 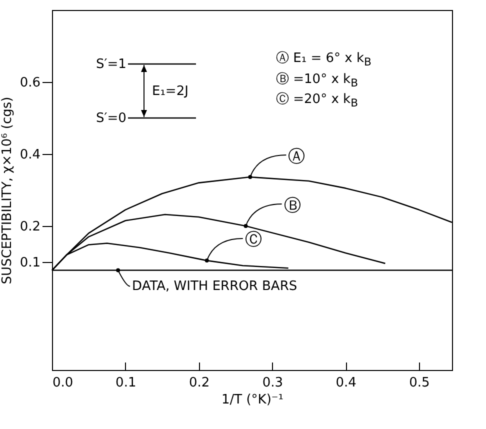 What do you see at coordinates (346, 383) in the screenshot?
I see `x-tick-label: 0.4` at bounding box center [346, 383].